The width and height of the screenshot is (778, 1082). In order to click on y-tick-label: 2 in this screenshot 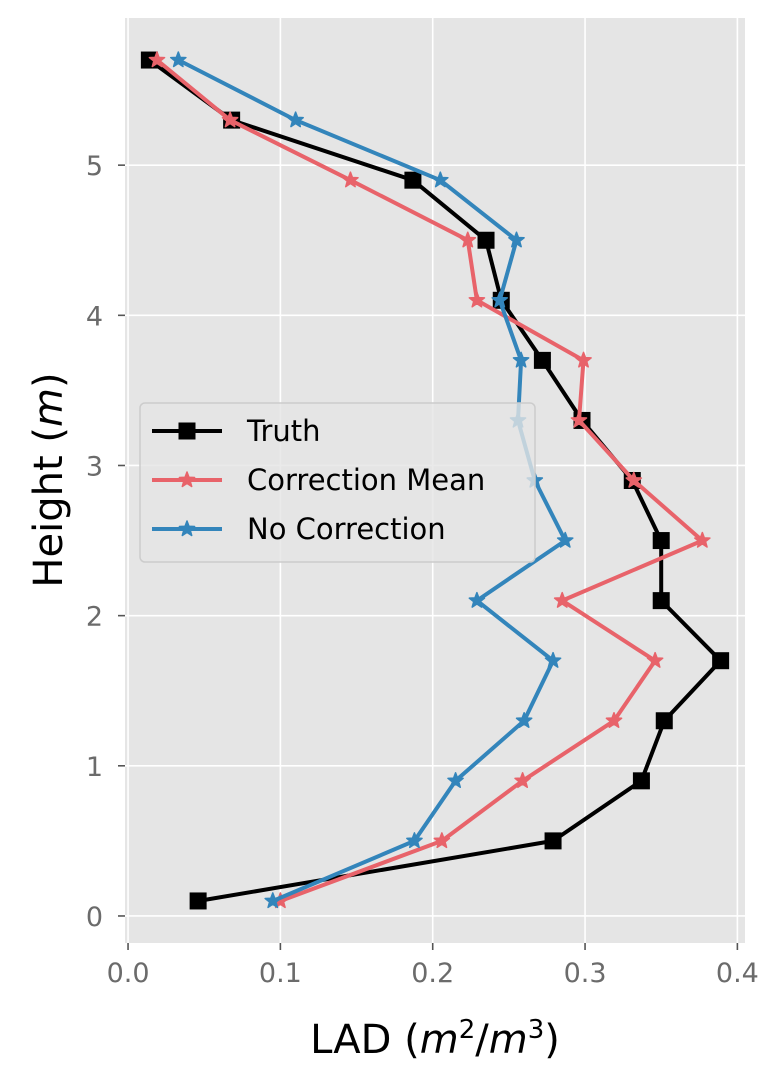, I will do `click(94, 617)`.